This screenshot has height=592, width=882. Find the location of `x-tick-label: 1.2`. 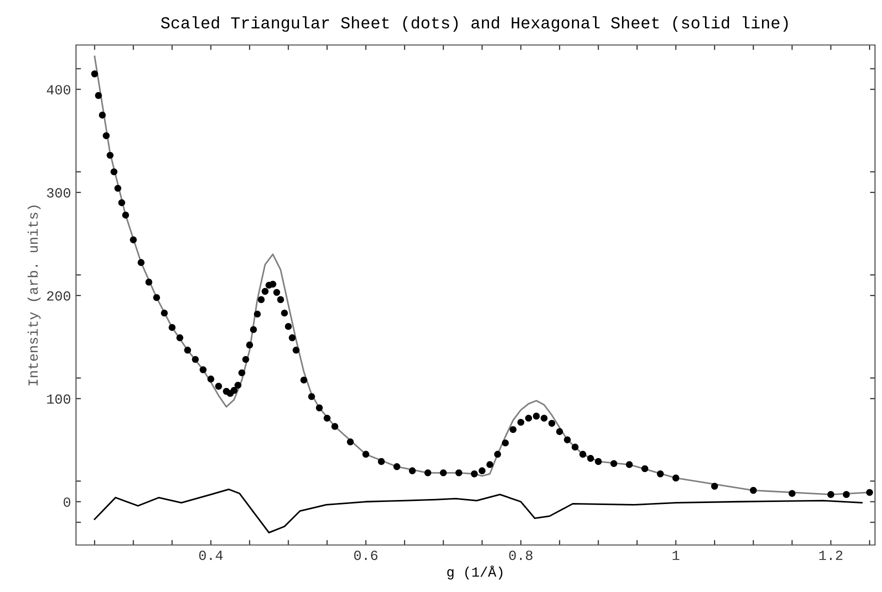

x-tick-label: 1.2 is located at coordinates (830, 555).